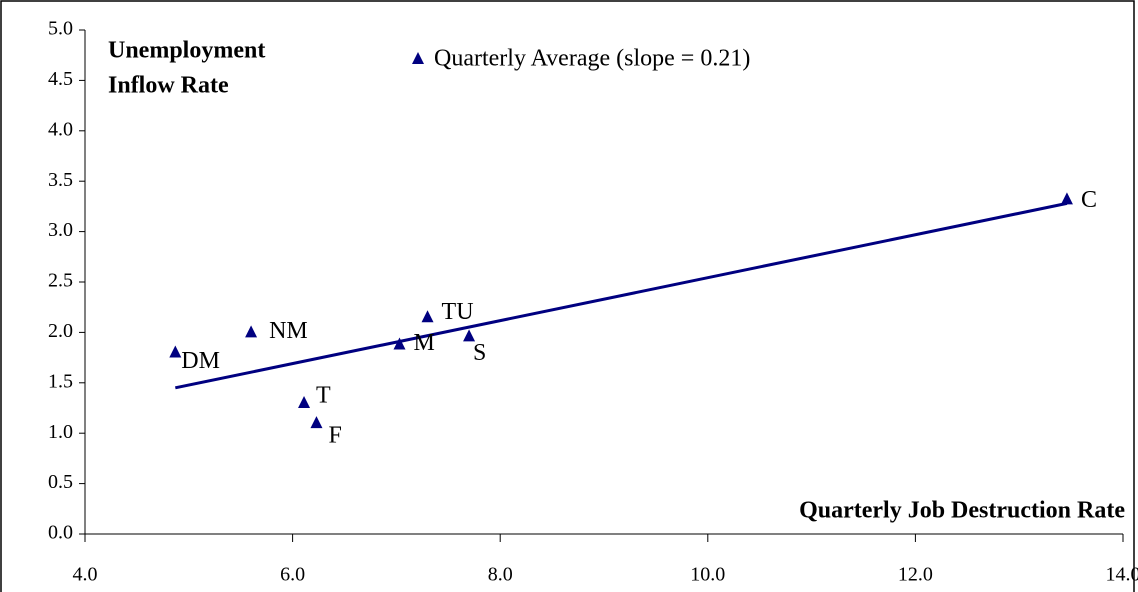  Describe the element at coordinates (60, 281) in the screenshot. I see `y-tick-label: 2.5` at that location.